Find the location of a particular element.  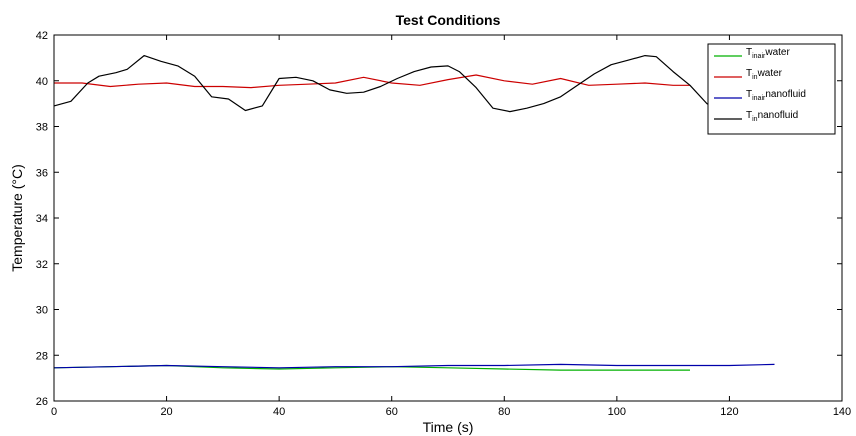

y-tick-label: 36 is located at coordinates (42, 173).